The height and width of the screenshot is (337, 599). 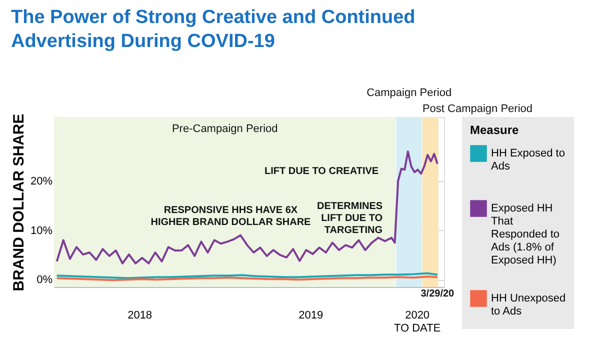 What do you see at coordinates (321, 172) in the screenshot?
I see `annotation: LIFT DUE TO CREATIVE` at bounding box center [321, 172].